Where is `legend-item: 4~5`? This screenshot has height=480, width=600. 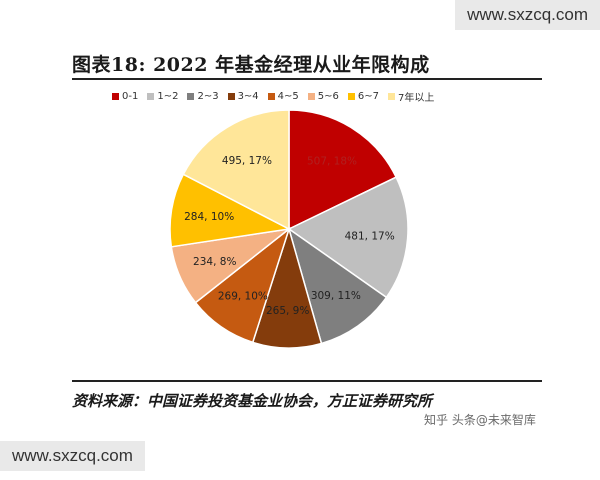 legend-item: 4~5 is located at coordinates (283, 96).